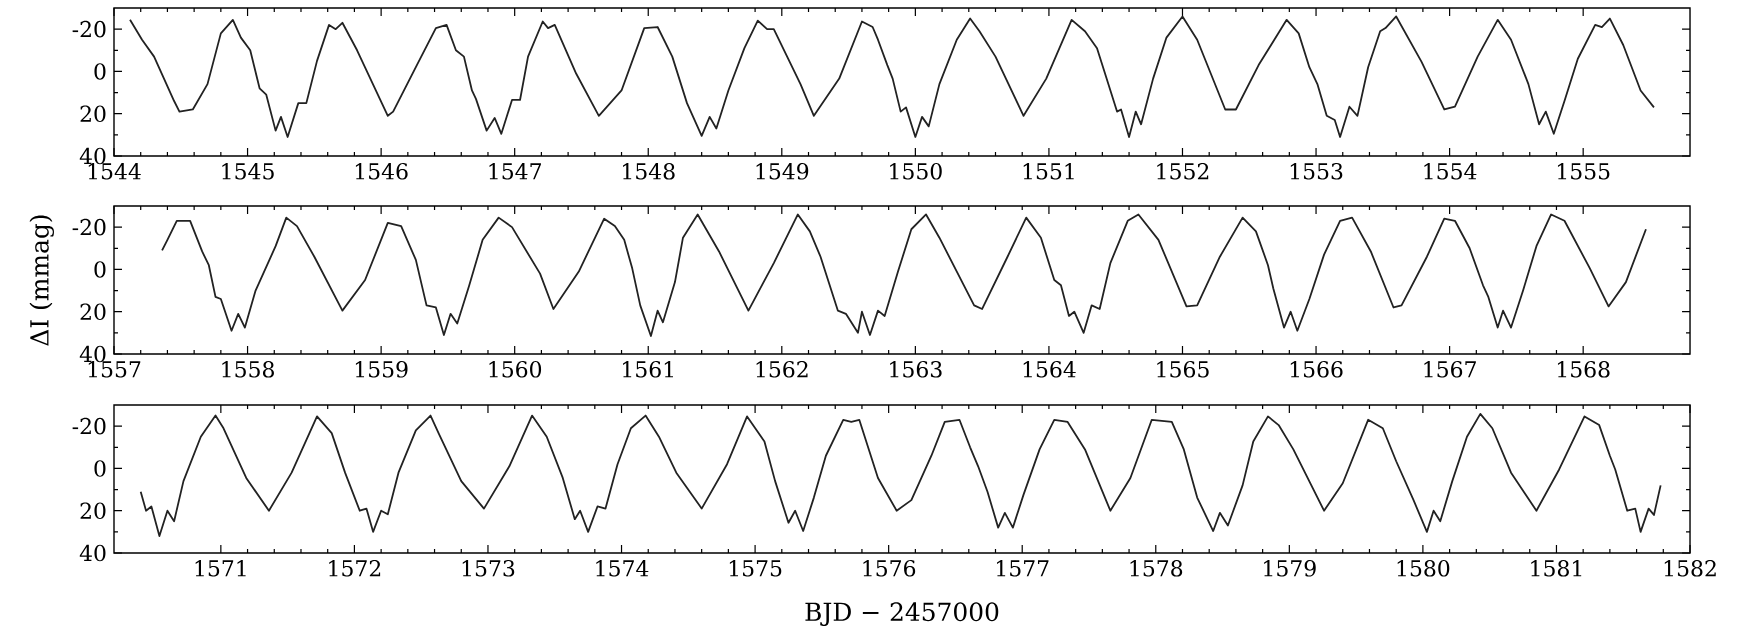 The image size is (1737, 638). What do you see at coordinates (1316, 369) in the screenshot?
I see `x-tick-label: 1566` at bounding box center [1316, 369].